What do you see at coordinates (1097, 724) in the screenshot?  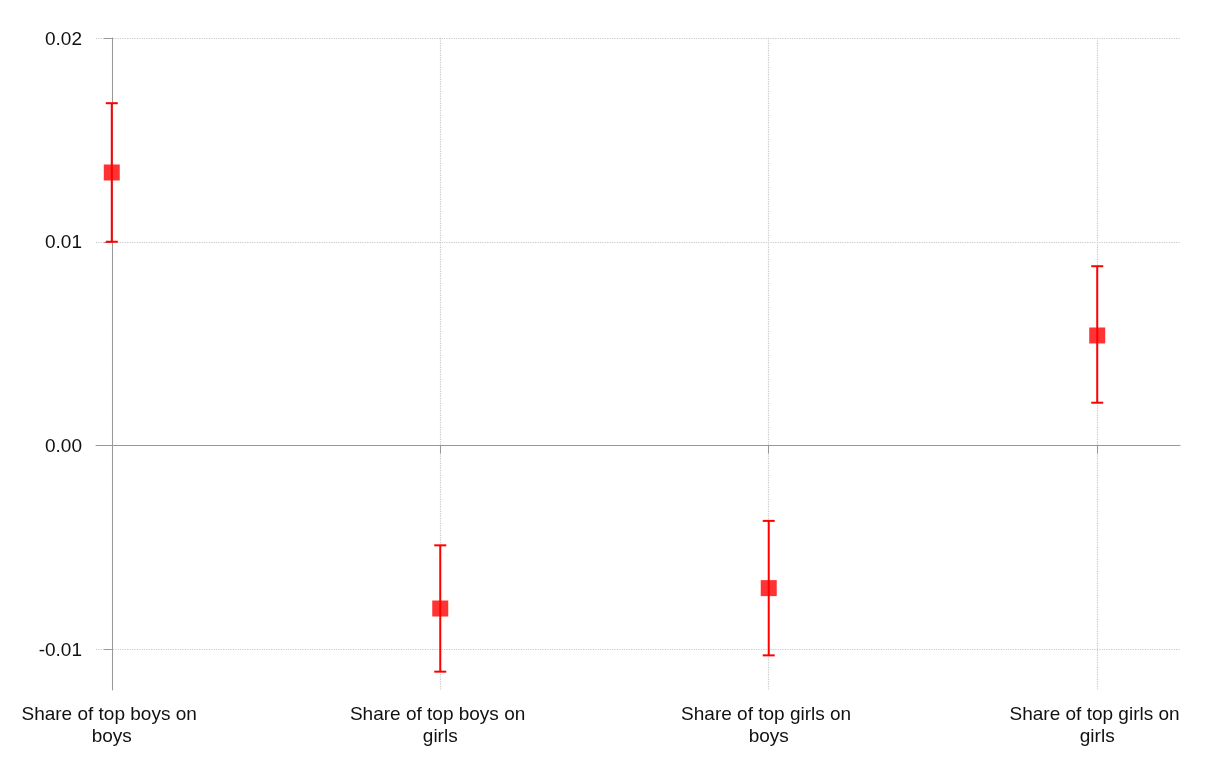 I see `x-tick-label: Share of top girls on girls` at bounding box center [1097, 724].